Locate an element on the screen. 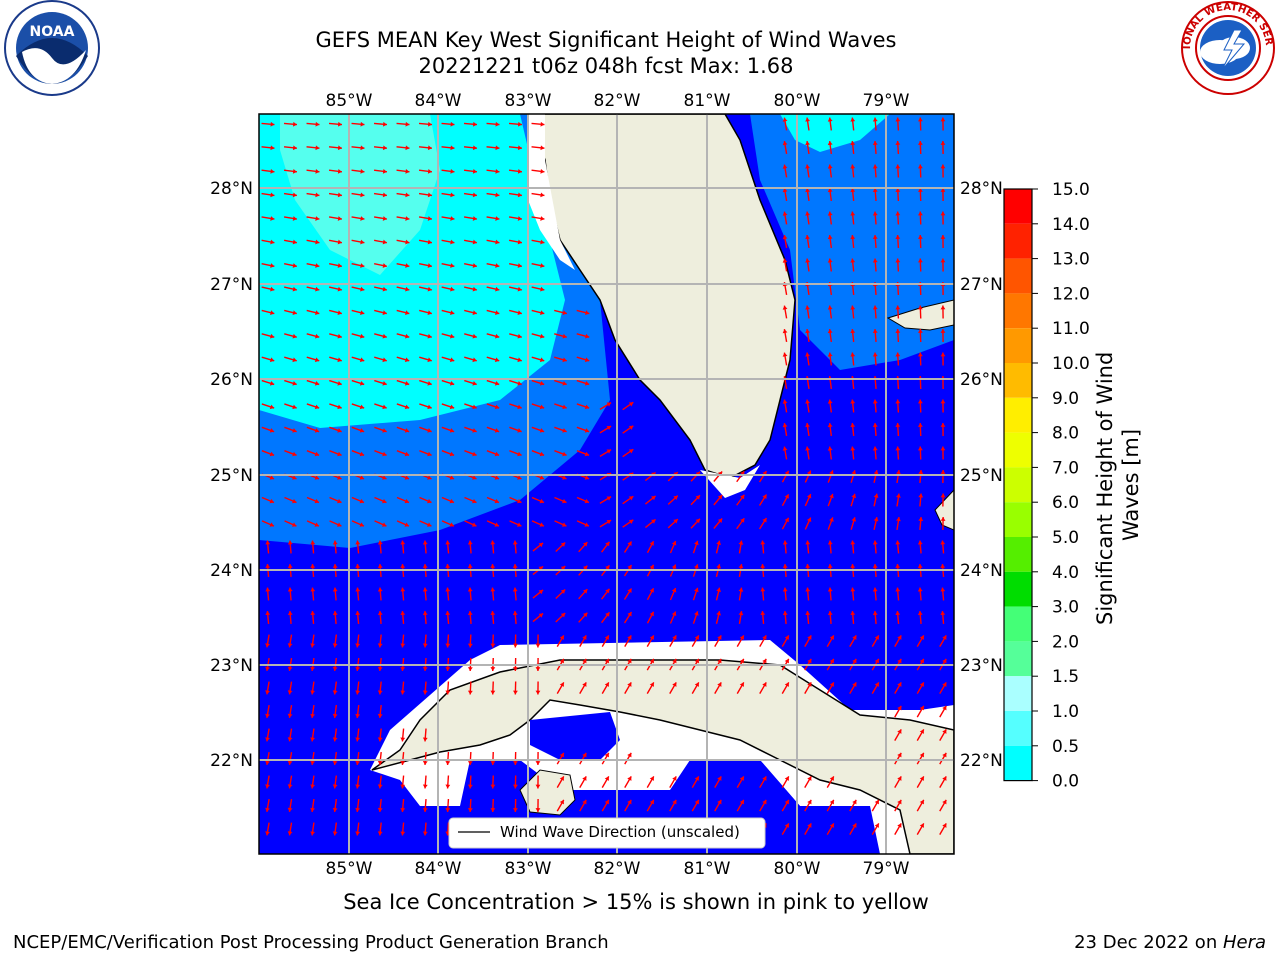  colorbar-tick-label: 0.0 is located at coordinates (1065, 782).